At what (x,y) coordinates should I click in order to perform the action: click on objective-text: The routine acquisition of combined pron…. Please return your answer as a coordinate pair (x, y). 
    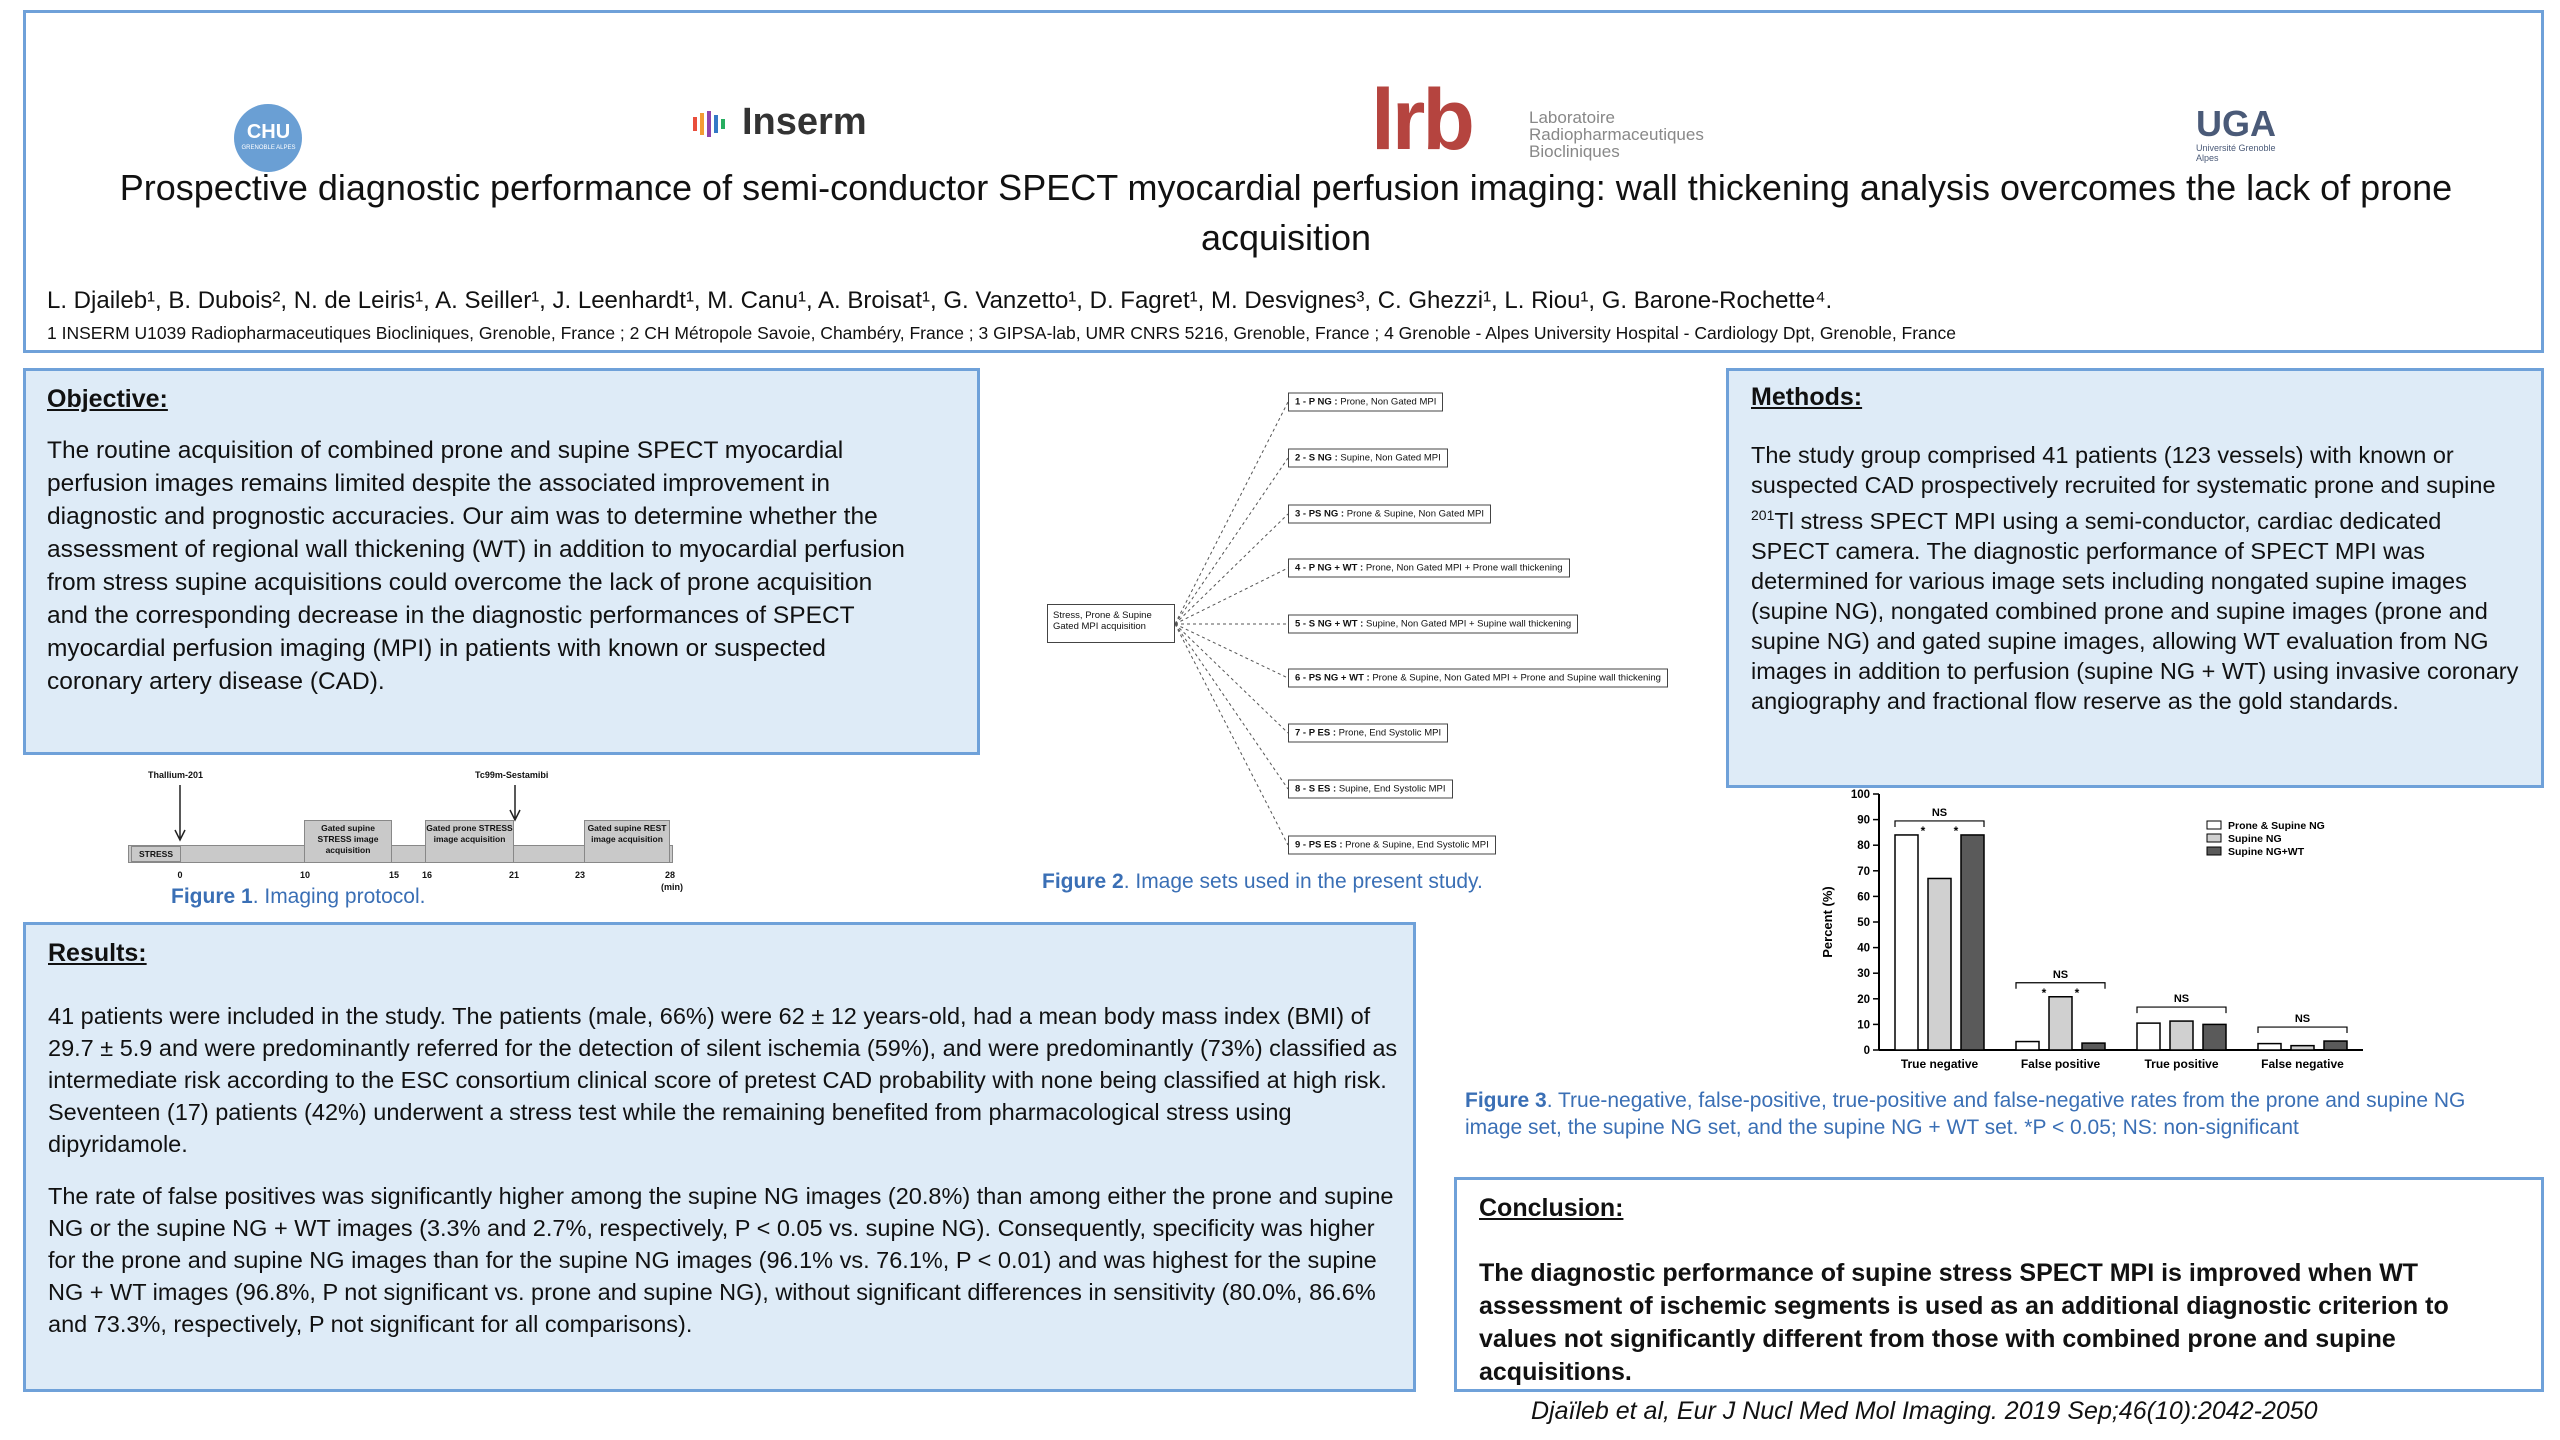
    Looking at the image, I should click on (476, 566).